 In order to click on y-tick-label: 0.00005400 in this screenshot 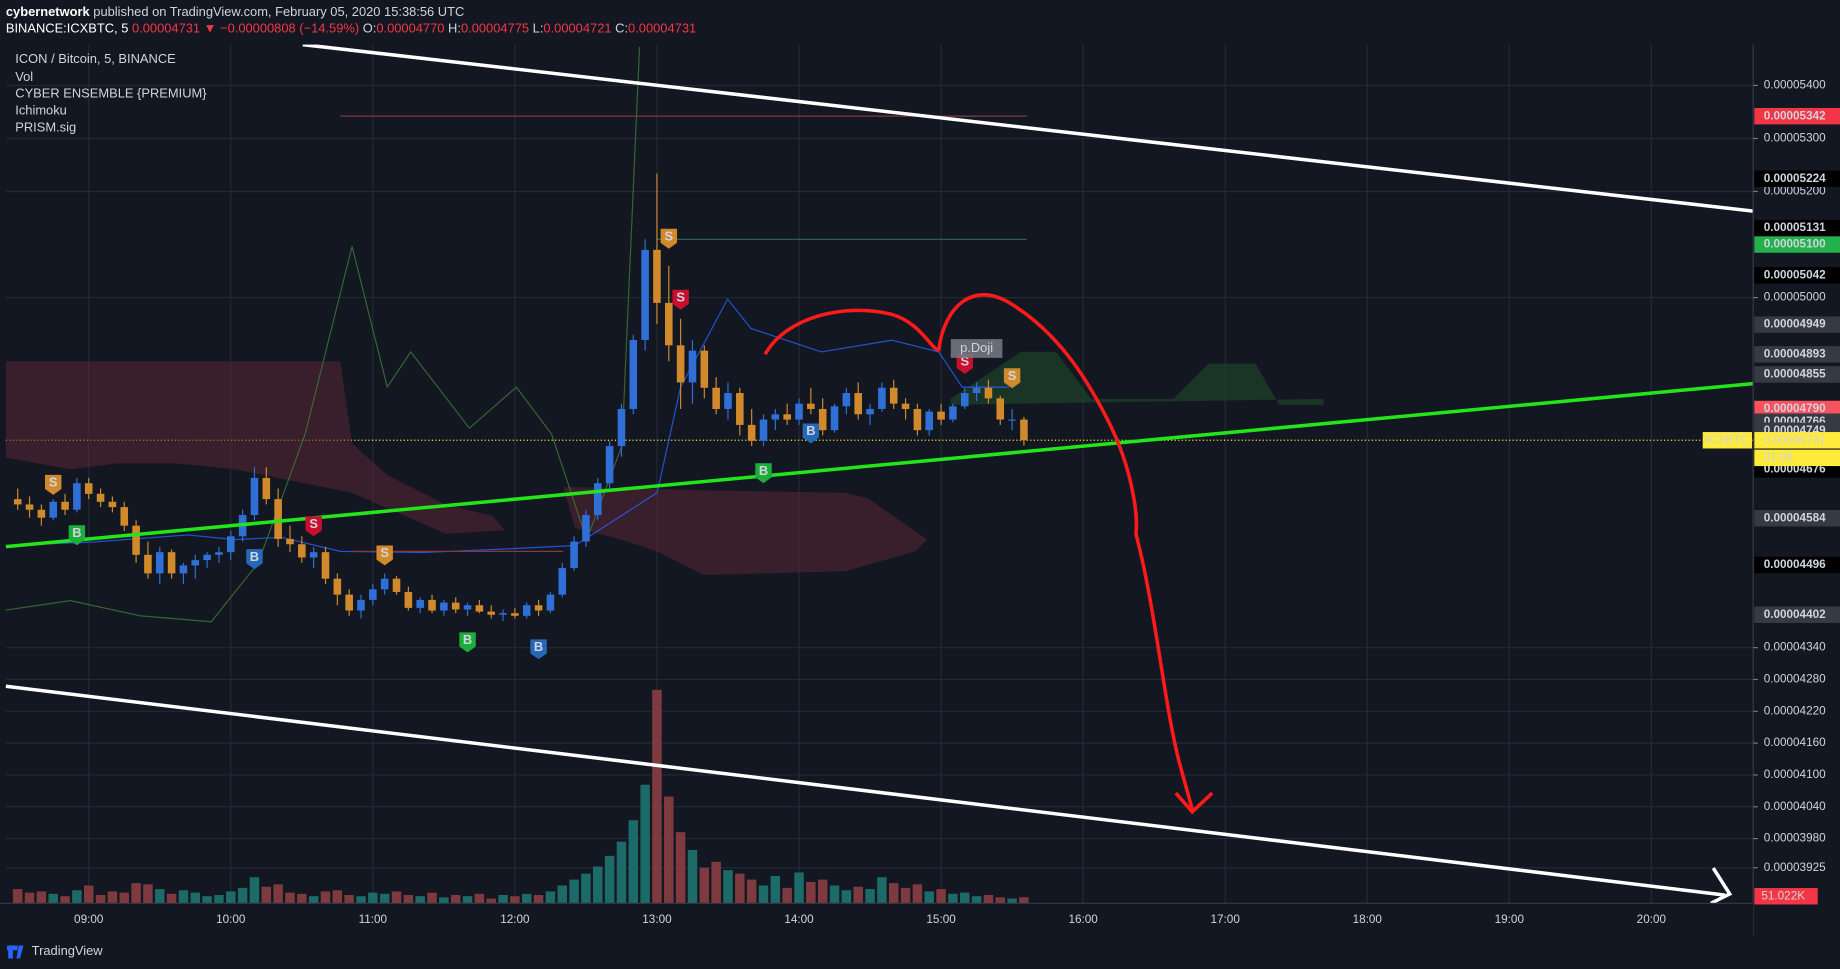, I will do `click(1795, 85)`.